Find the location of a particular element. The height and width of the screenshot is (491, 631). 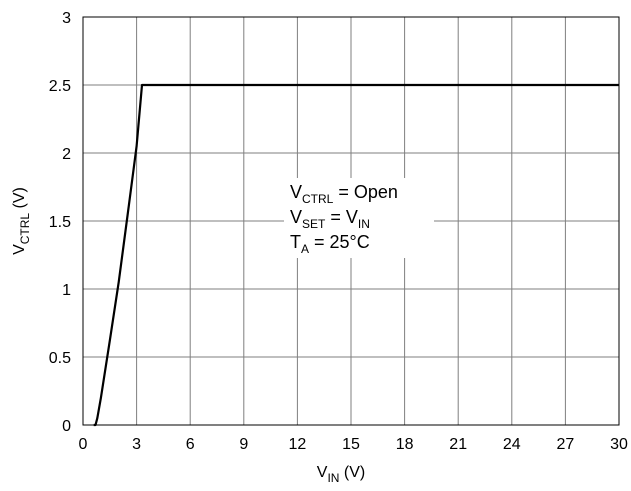

y-tick-label: 0.5 is located at coordinates (60, 358).